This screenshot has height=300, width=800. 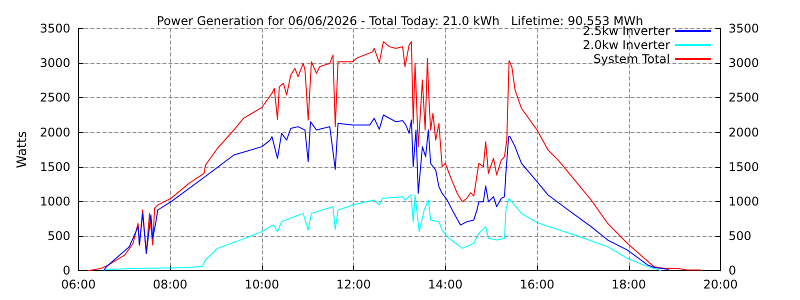 What do you see at coordinates (66, 271) in the screenshot?
I see `y-tick-label: 0` at bounding box center [66, 271].